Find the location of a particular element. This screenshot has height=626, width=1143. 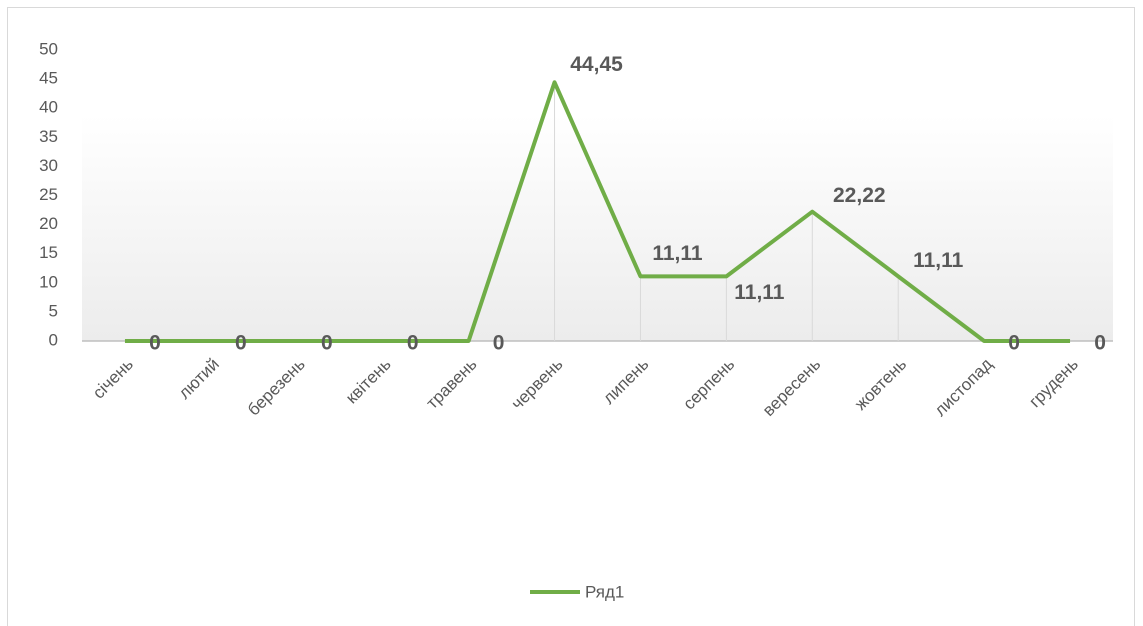

y-tick-label: 40 is located at coordinates (48, 107).